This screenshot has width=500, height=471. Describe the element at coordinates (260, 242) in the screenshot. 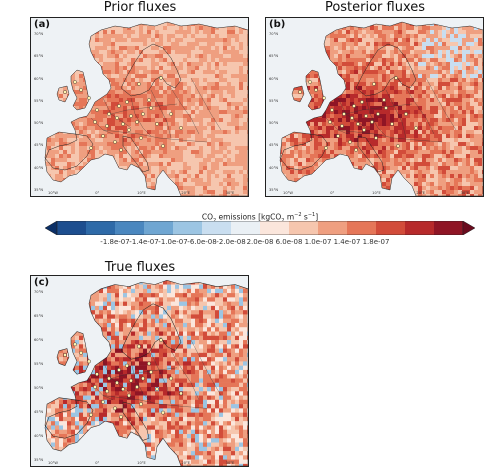

I see `colorbar-tick-label: 2.0e-08` at that location.